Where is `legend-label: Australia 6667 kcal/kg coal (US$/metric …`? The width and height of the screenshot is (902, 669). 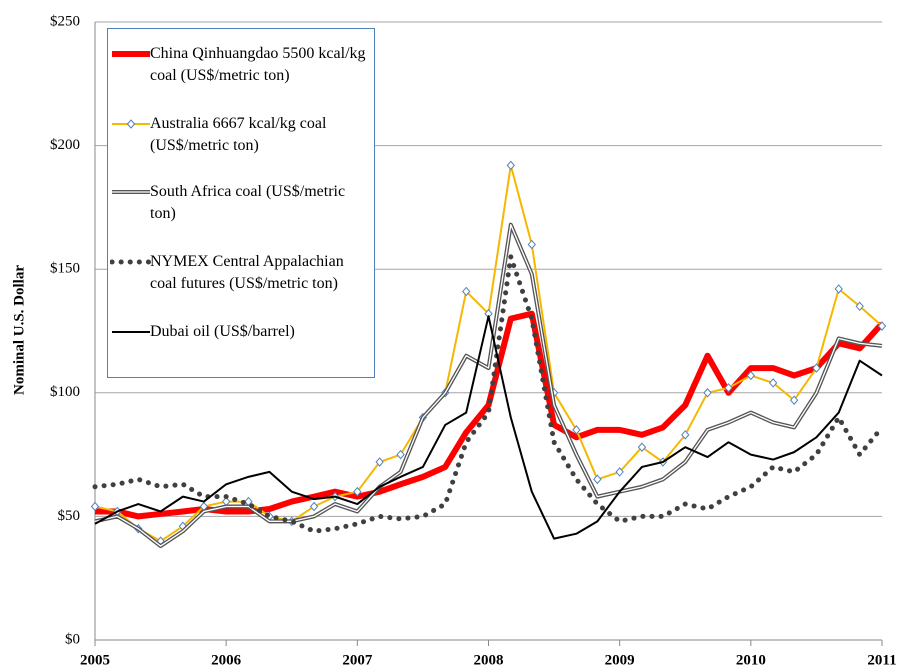
legend-label: Australia 6667 kcal/kg coal (US$/metric … is located at coordinates (238, 134).